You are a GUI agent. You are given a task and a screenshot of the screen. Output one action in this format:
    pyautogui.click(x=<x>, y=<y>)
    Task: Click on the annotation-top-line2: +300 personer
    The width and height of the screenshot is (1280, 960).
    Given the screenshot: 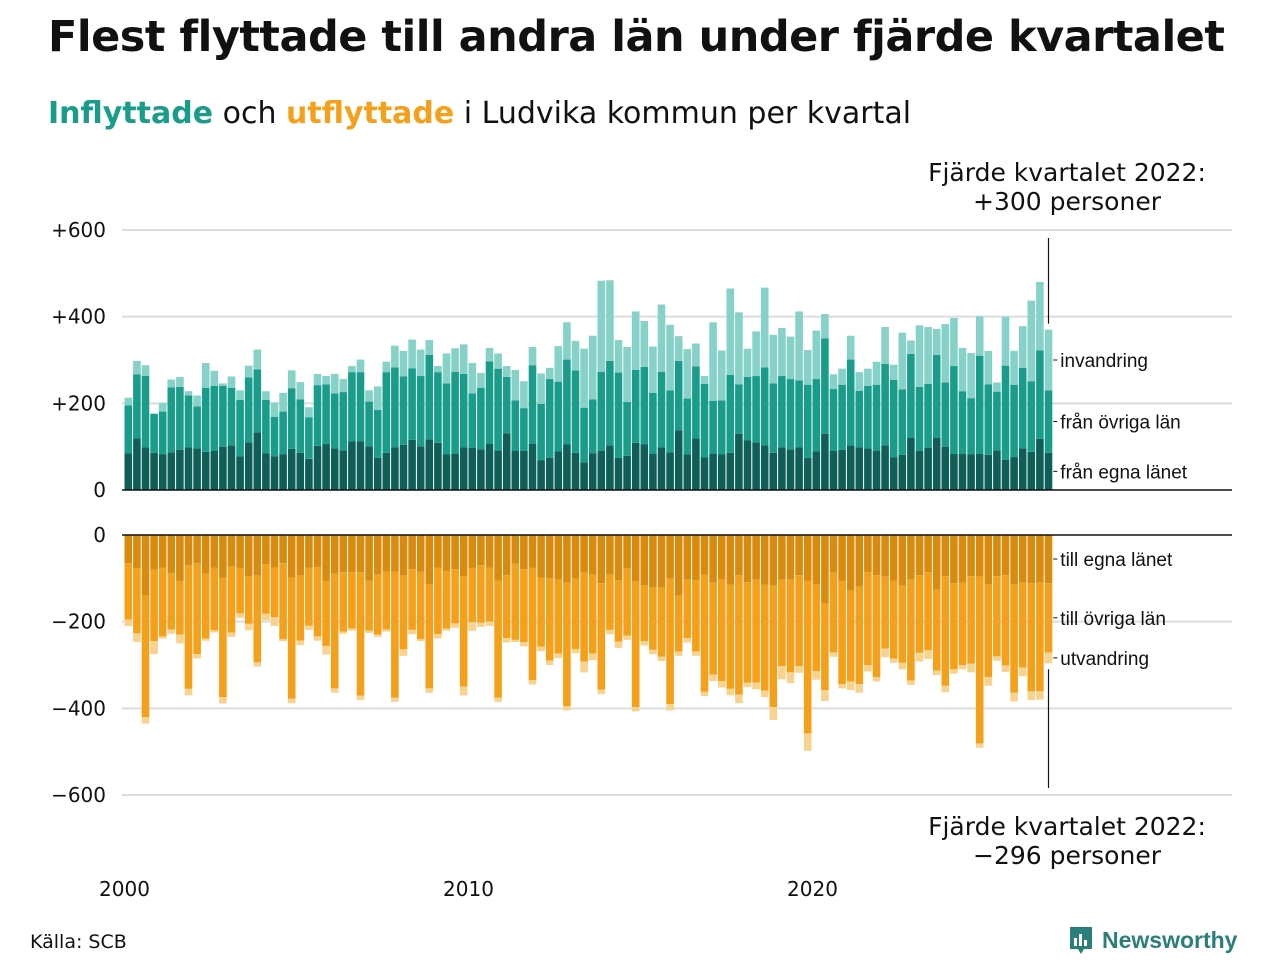 What is the action you would take?
    pyautogui.click(x=1067, y=201)
    